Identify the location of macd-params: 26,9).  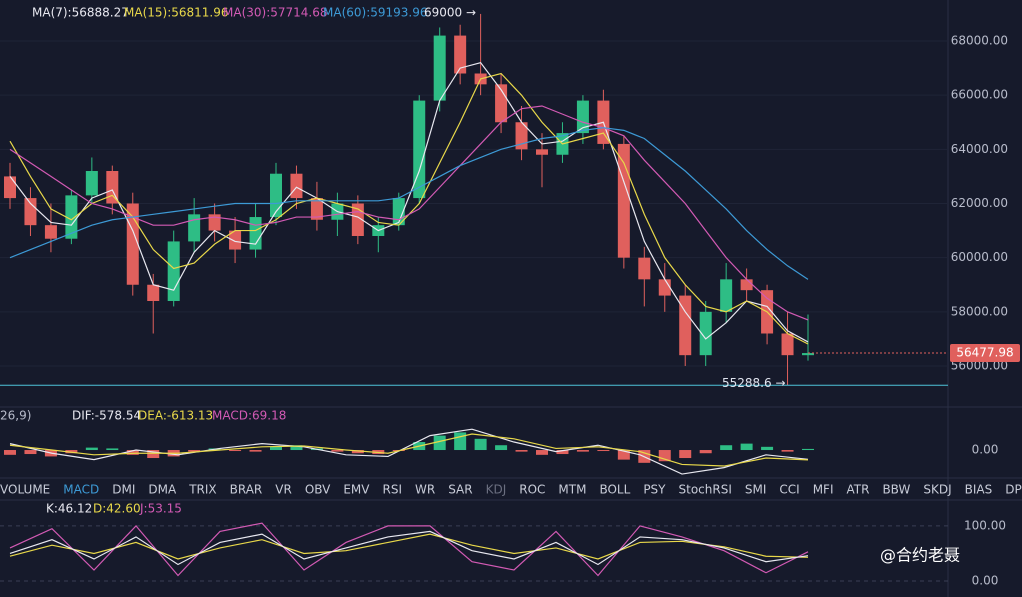
(15, 416).